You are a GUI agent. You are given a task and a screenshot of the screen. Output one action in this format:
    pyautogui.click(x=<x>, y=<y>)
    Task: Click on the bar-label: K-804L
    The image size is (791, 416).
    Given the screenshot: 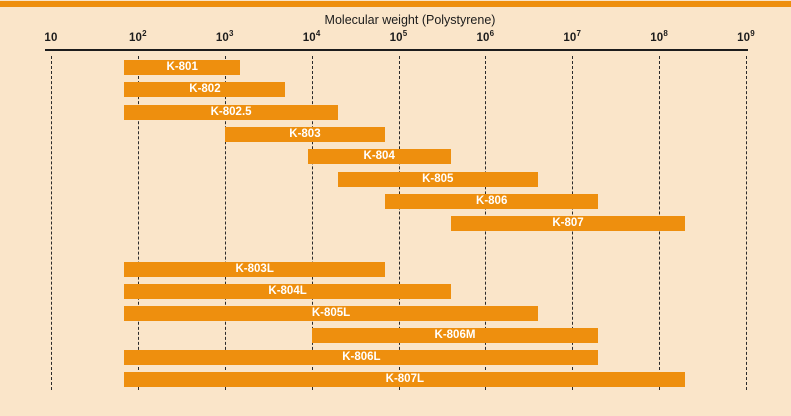 What is the action you would take?
    pyautogui.click(x=287, y=291)
    